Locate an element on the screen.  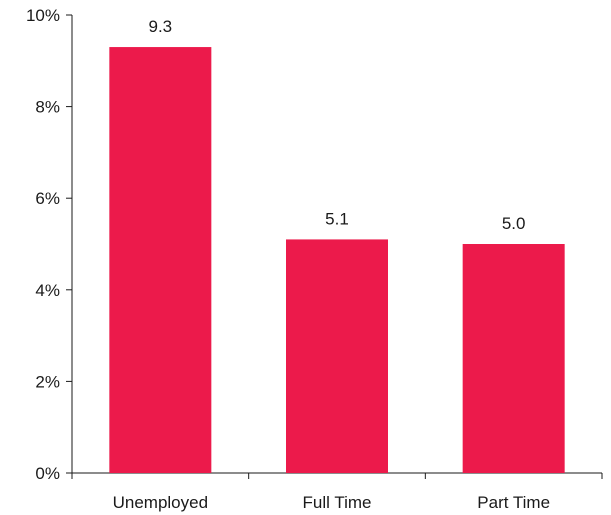
data-label: 5.1 is located at coordinates (337, 218).